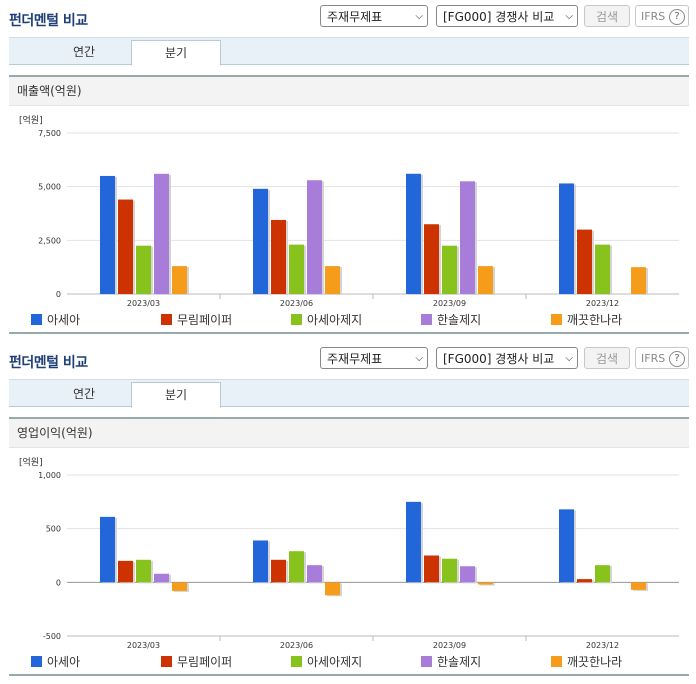  I want to click on statement-select-value: 주재무제표, so click(355, 17).